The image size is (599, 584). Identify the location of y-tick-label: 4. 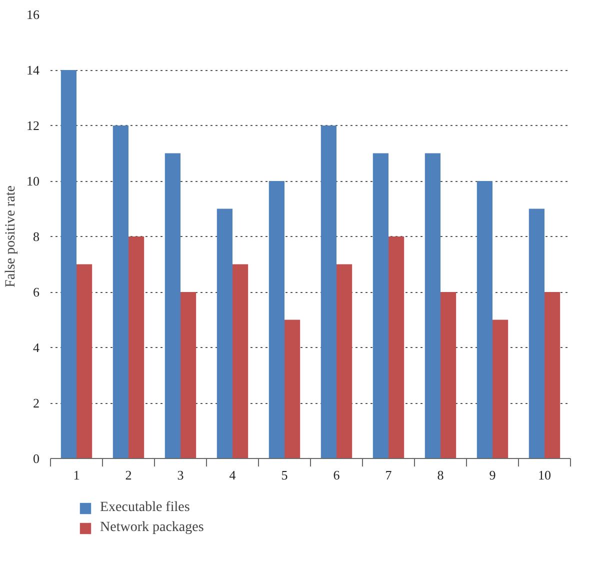
(36, 347).